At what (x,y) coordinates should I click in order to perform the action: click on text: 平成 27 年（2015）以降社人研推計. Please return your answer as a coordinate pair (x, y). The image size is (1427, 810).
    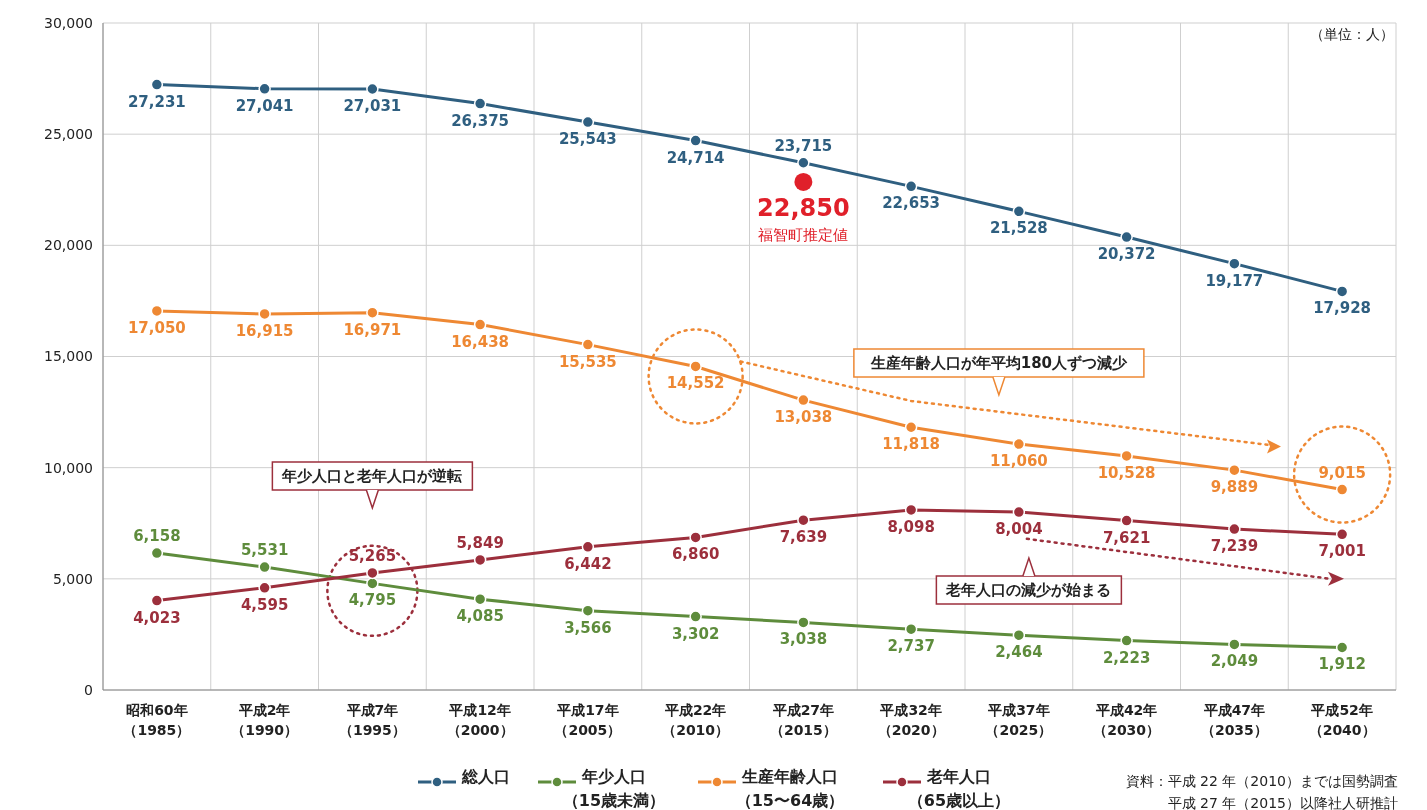
    Looking at the image, I should click on (1282, 802).